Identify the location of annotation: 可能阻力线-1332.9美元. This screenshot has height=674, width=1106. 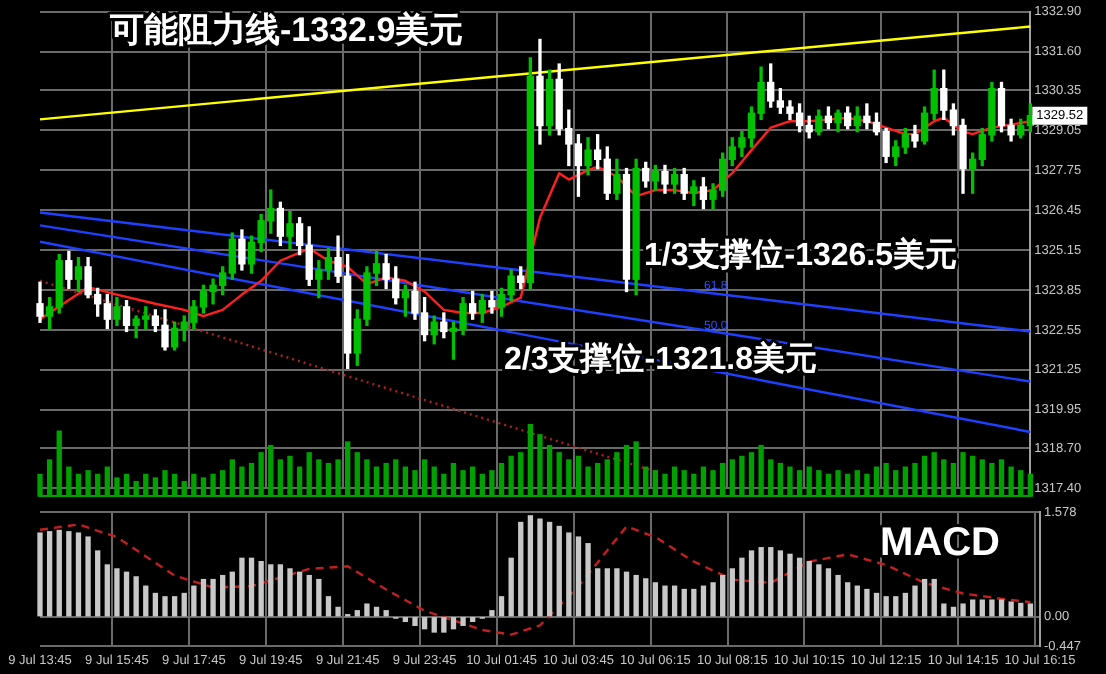
(286, 30).